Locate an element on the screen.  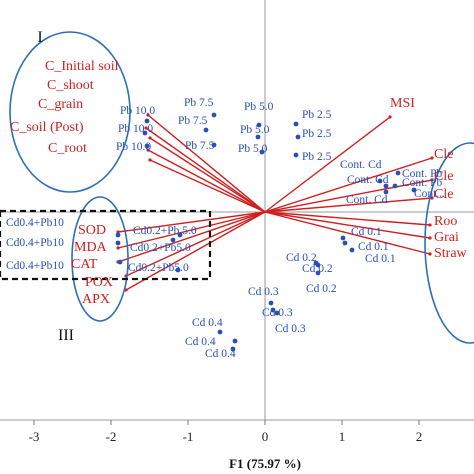
group-i-ellipse is located at coordinates (70, 112).